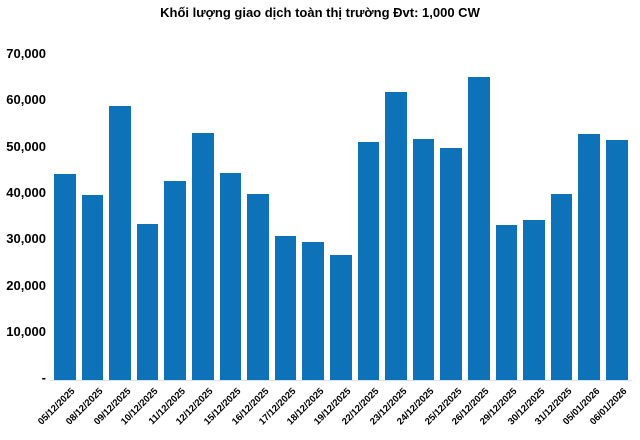 This screenshot has width=640, height=440. I want to click on y-axis-tick-label: 10,000, so click(26, 331).